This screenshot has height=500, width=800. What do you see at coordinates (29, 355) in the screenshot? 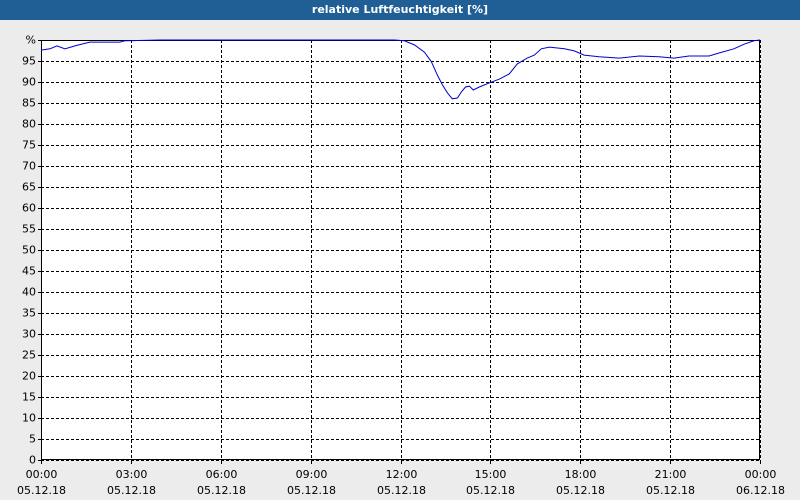
I see `y-tick-label: 25` at bounding box center [29, 355].